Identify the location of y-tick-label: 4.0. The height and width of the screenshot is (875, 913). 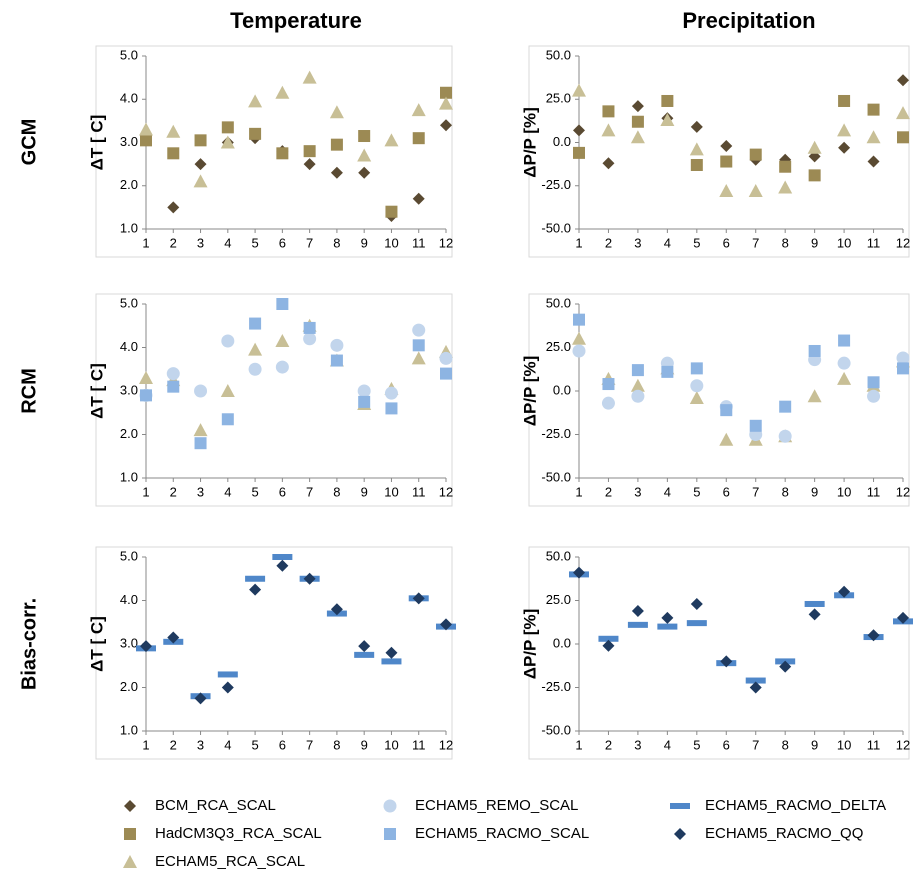
(129, 599).